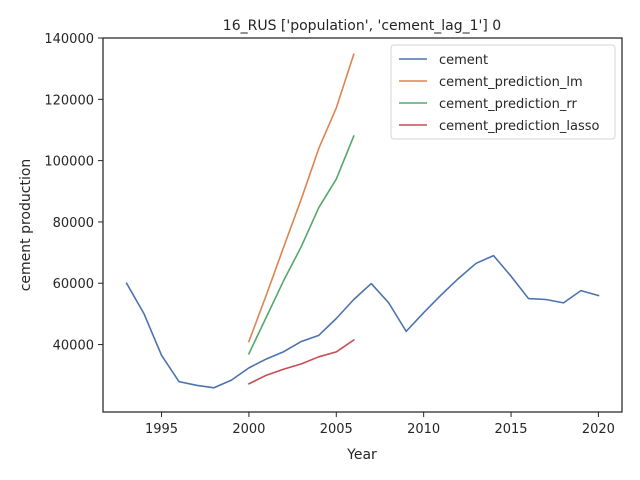 This screenshot has height=480, width=640. I want to click on legend-entry-label: cement_prediction_lasso, so click(519, 126).